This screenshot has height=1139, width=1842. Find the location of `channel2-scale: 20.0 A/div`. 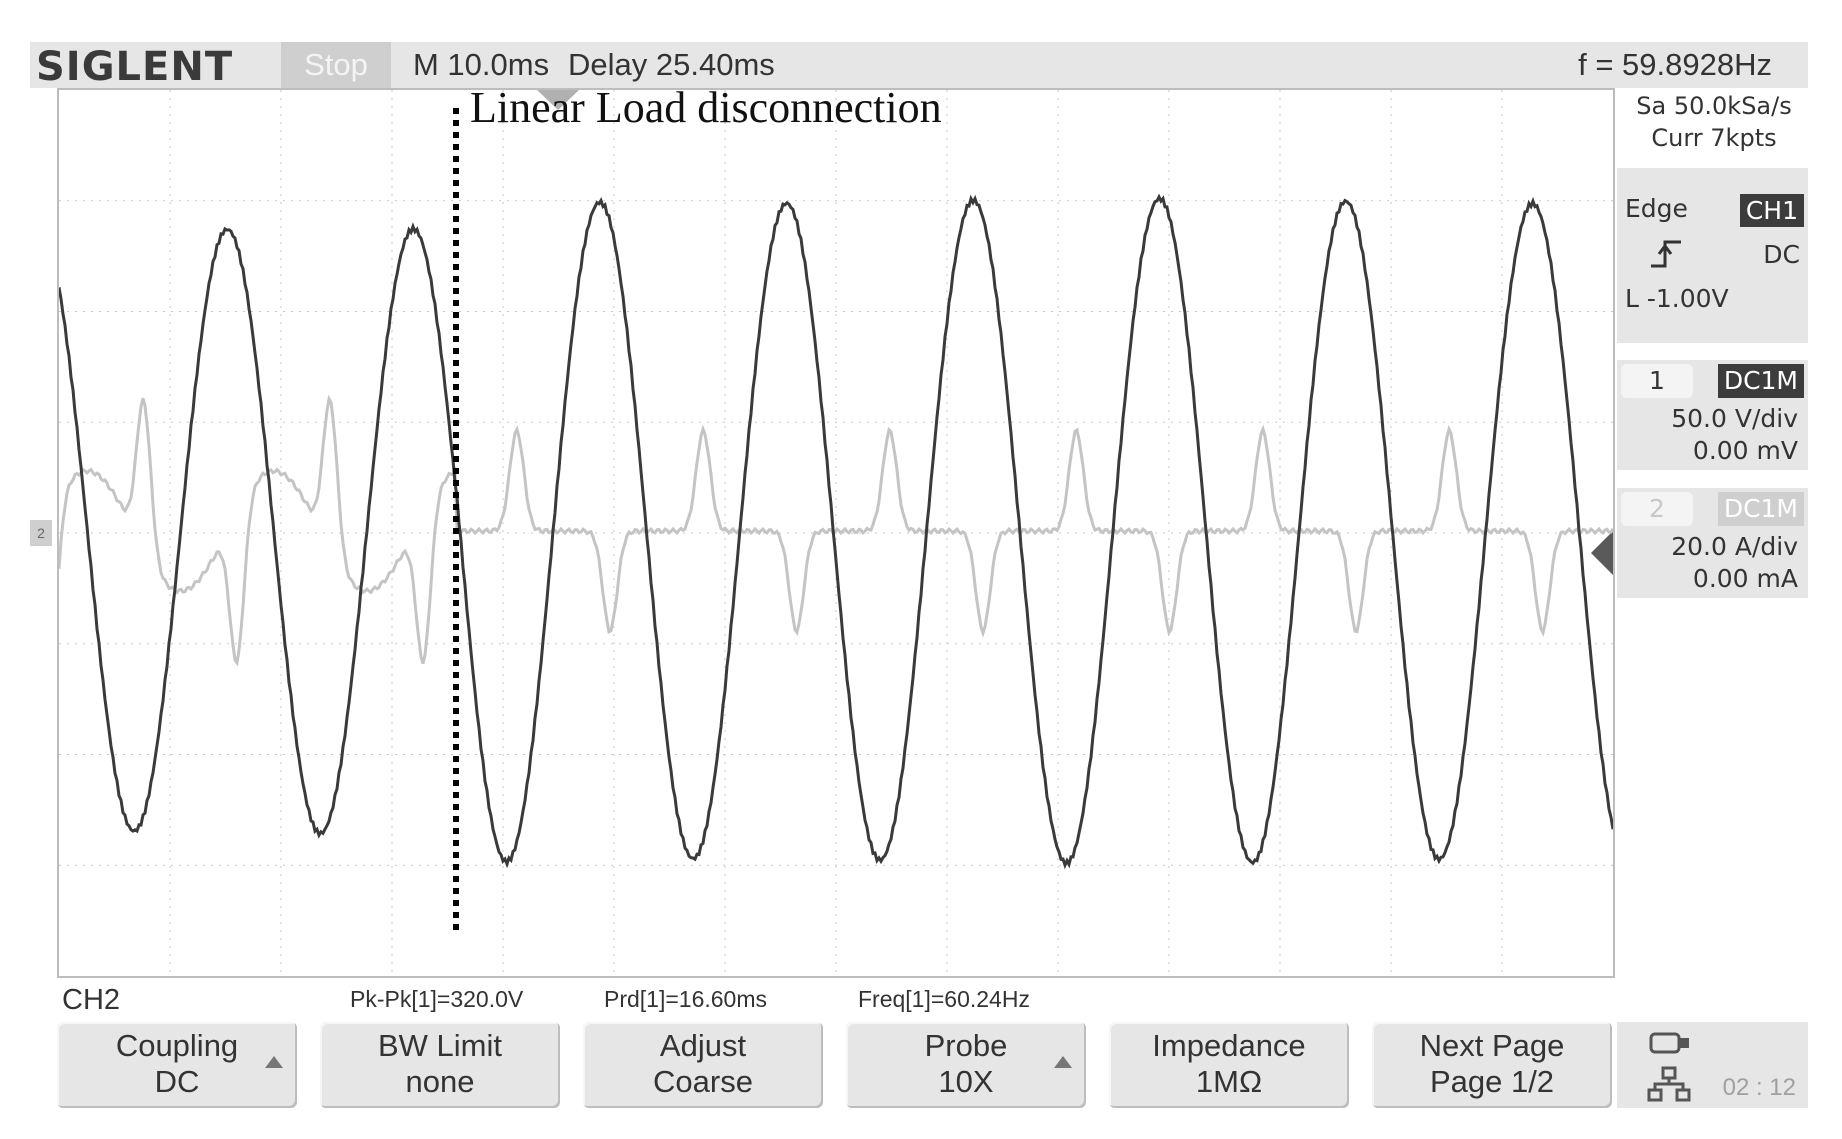

channel2-scale: 20.0 A/div is located at coordinates (1734, 546).